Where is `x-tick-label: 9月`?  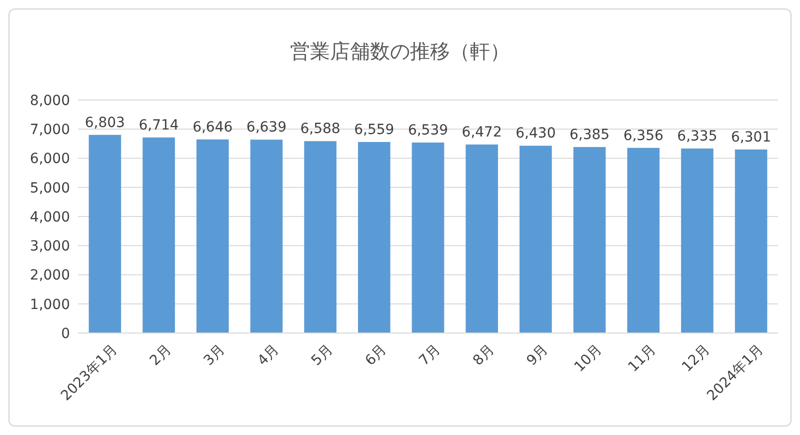
x-tick-label: 9月 is located at coordinates (538, 355).